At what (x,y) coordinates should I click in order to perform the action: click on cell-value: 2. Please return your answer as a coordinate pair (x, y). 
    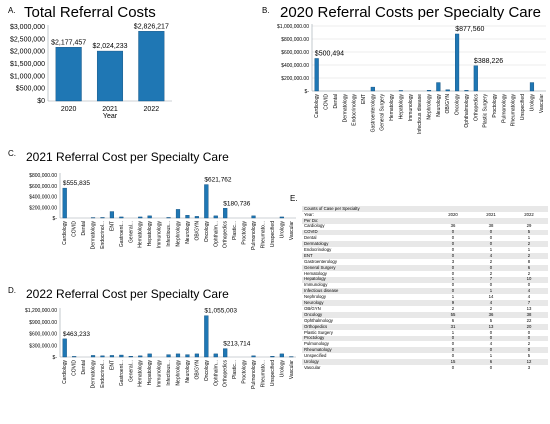
    Looking at the image, I should click on (453, 309).